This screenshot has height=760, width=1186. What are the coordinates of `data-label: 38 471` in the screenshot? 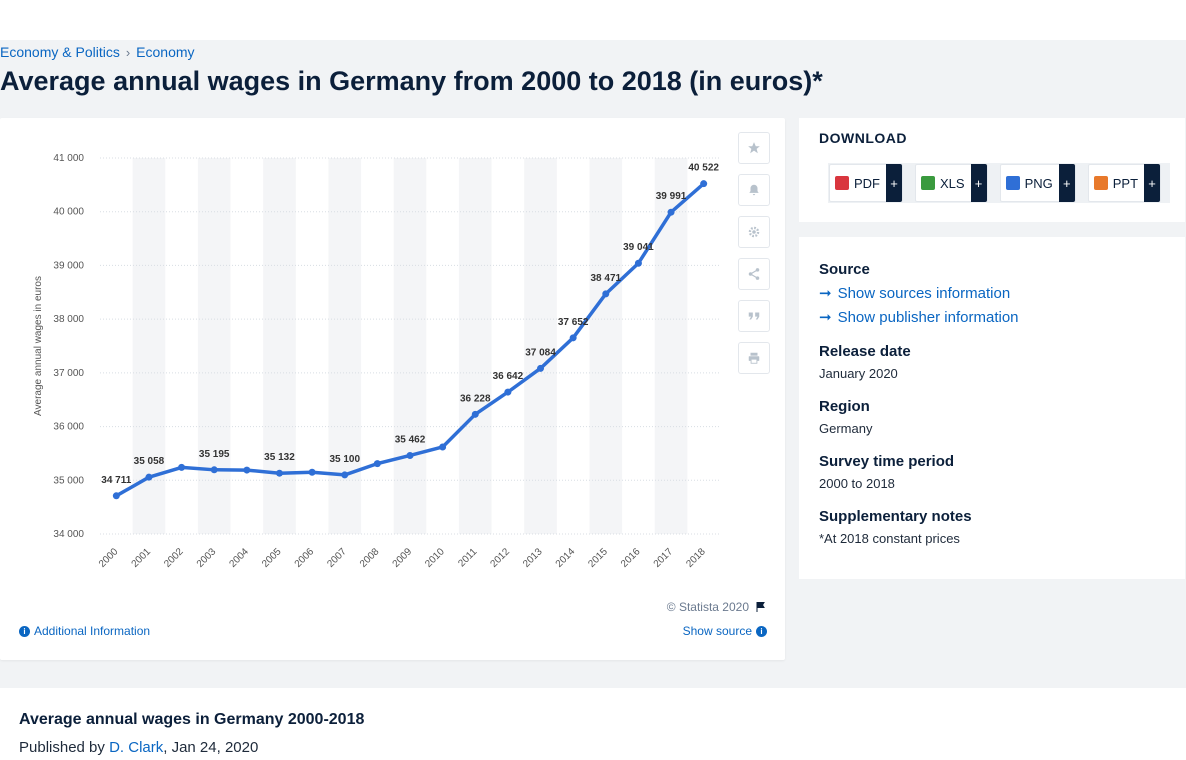 It's located at (605, 278).